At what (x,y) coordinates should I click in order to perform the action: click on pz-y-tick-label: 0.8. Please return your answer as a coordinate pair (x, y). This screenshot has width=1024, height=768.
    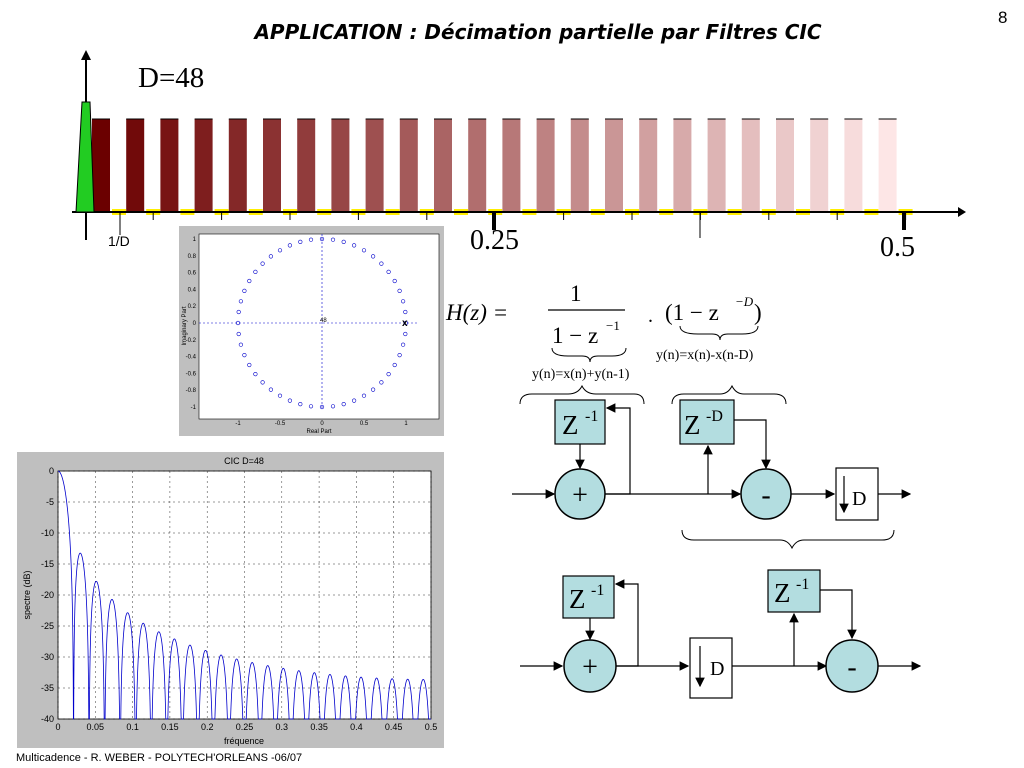
    Looking at the image, I should click on (192, 257).